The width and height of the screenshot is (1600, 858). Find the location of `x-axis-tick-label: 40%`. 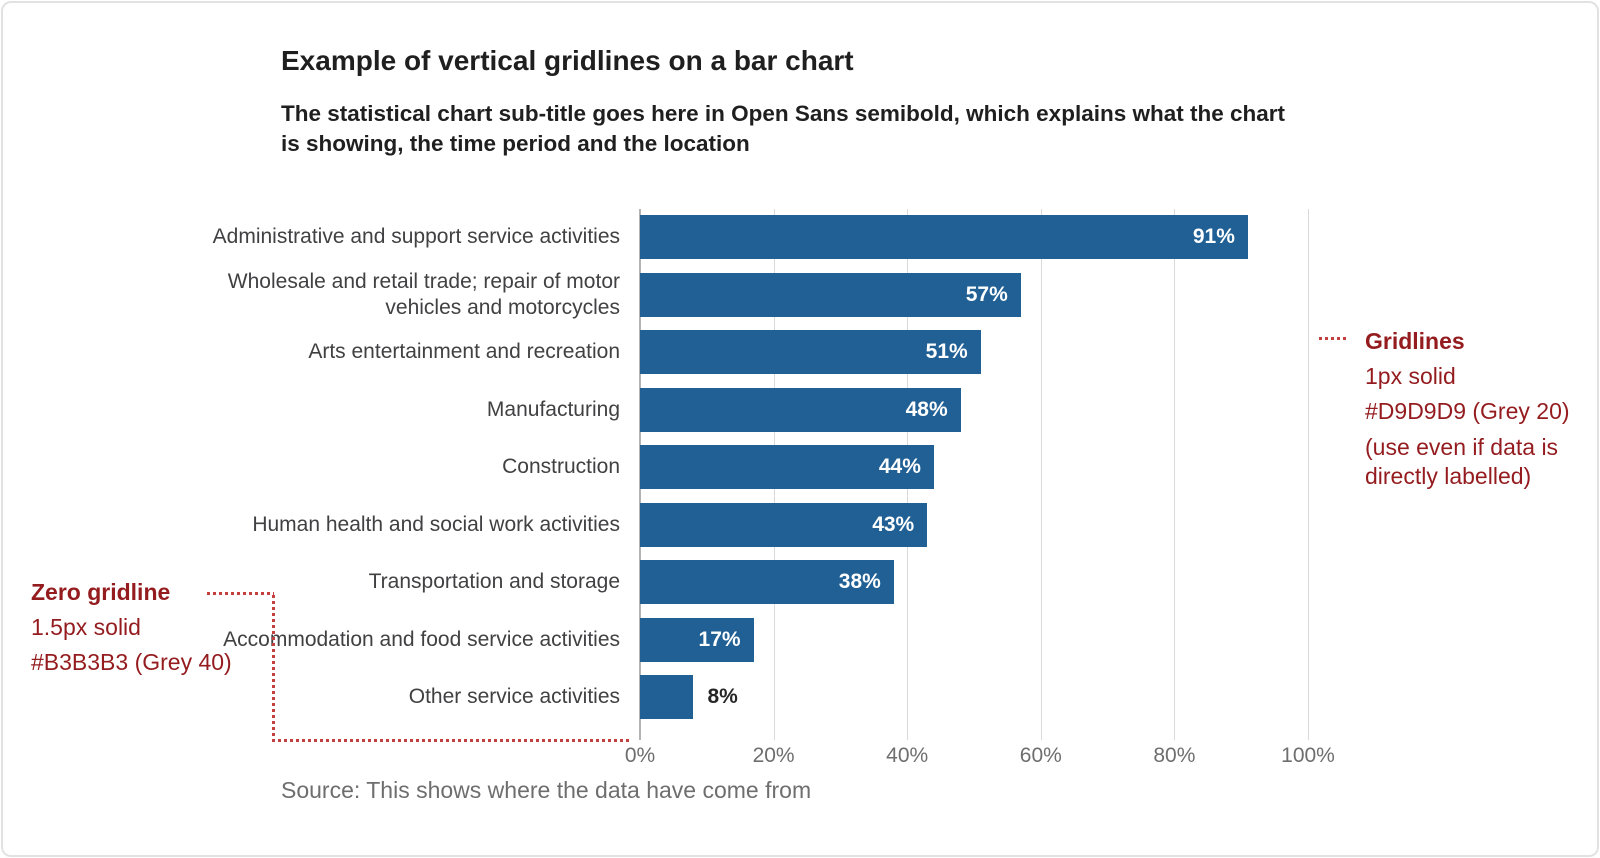

x-axis-tick-label: 40% is located at coordinates (907, 755).